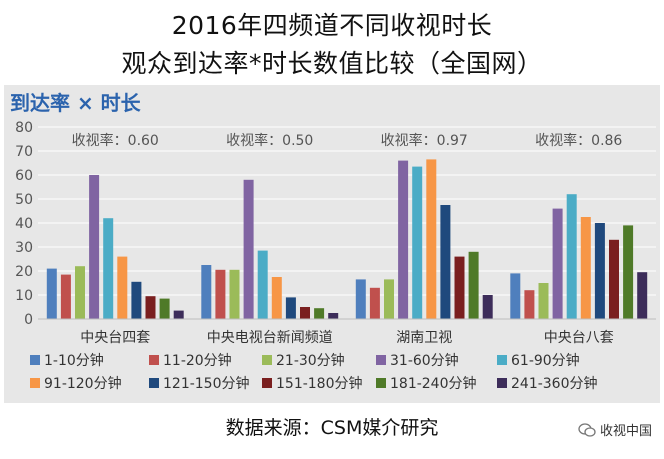 The height and width of the screenshot is (459, 664). Describe the element at coordinates (197, 360) in the screenshot. I see `legend-label: 11-20分钟` at that location.